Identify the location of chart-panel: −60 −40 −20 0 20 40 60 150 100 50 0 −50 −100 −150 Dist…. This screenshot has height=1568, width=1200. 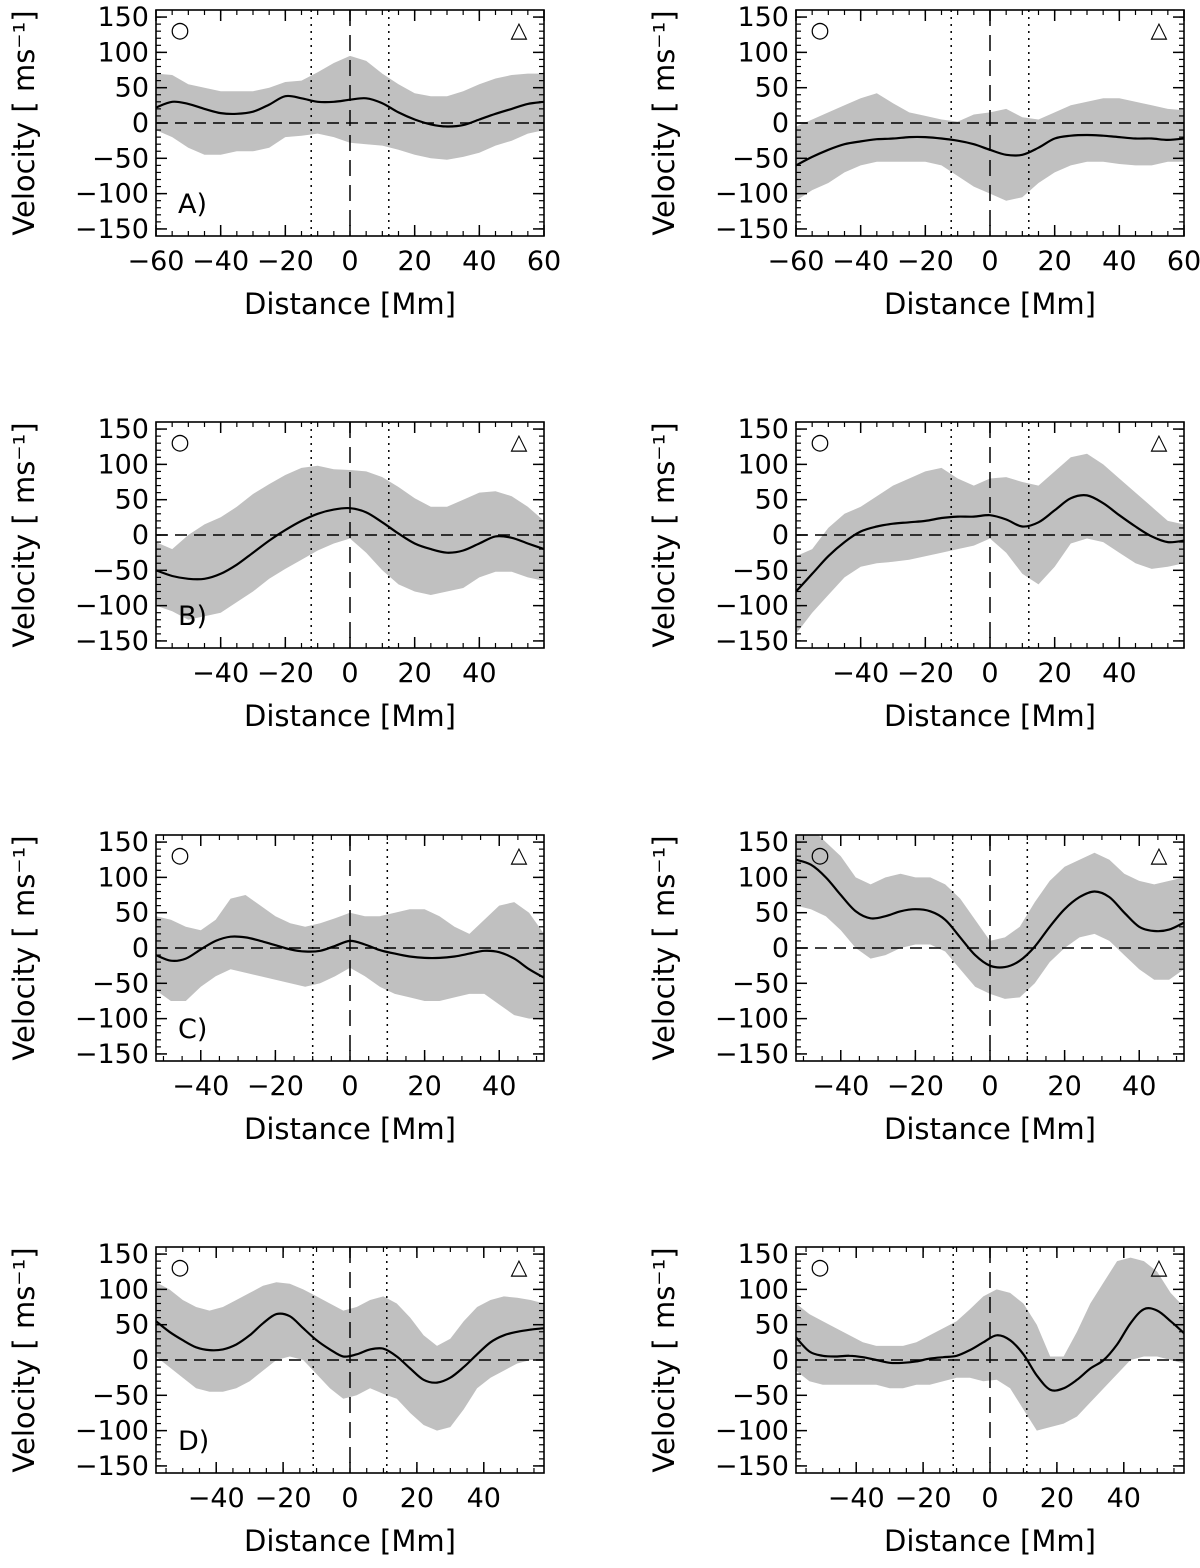
(284, 161).